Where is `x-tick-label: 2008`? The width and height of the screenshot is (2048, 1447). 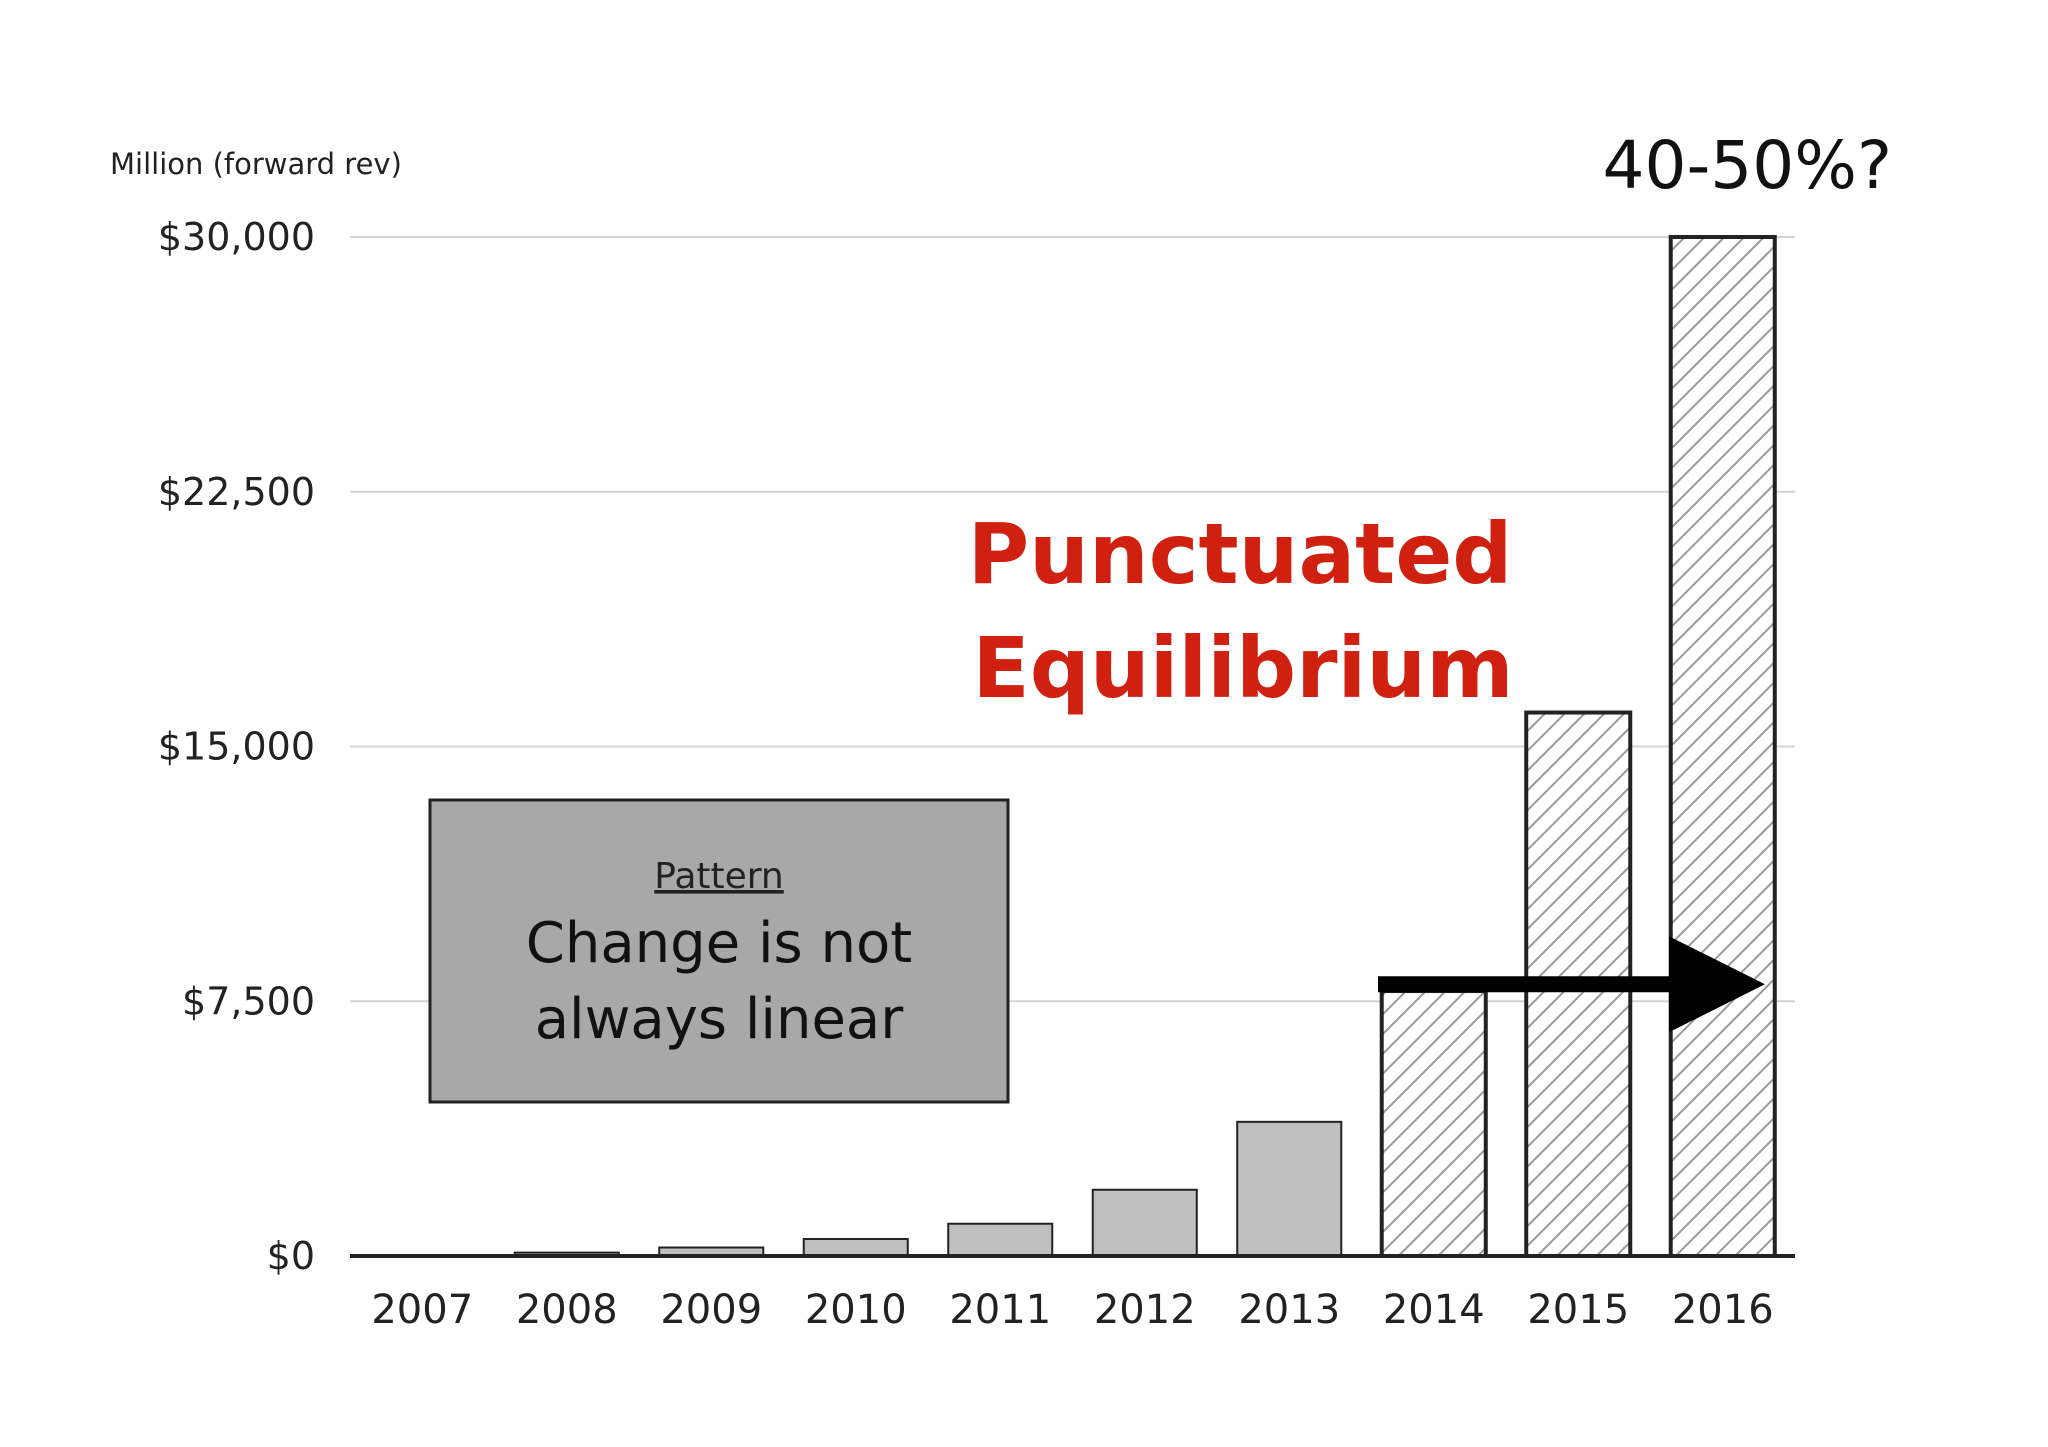 x-tick-label: 2008 is located at coordinates (567, 1310).